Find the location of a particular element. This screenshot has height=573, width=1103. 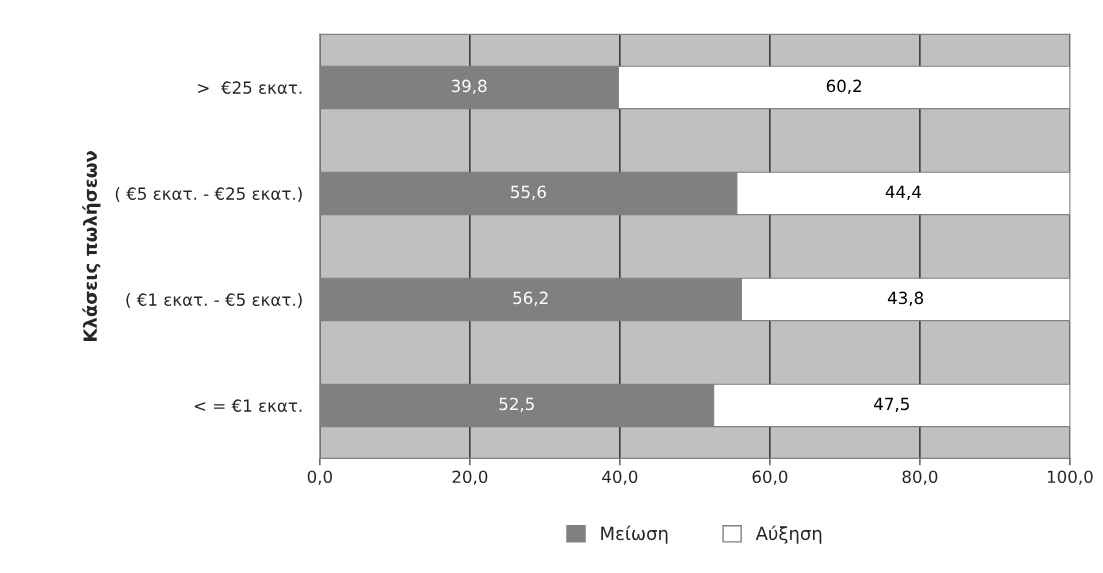

legend-label: Μείωση is located at coordinates (634, 534).